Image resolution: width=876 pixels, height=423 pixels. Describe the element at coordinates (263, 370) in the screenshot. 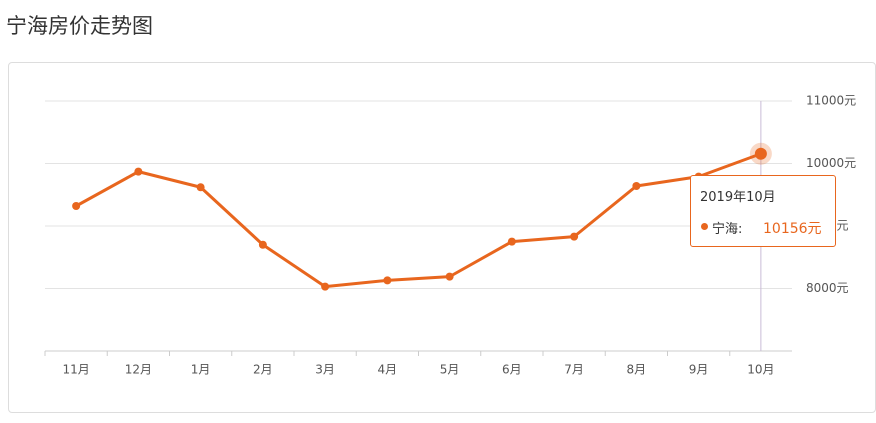

I see `x-tick-label: 2月` at that location.